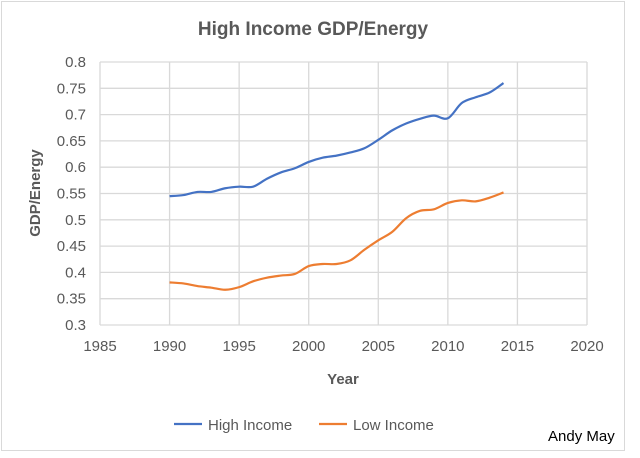 This screenshot has width=640, height=458. I want to click on x-tick-label: 2000, so click(308, 346).